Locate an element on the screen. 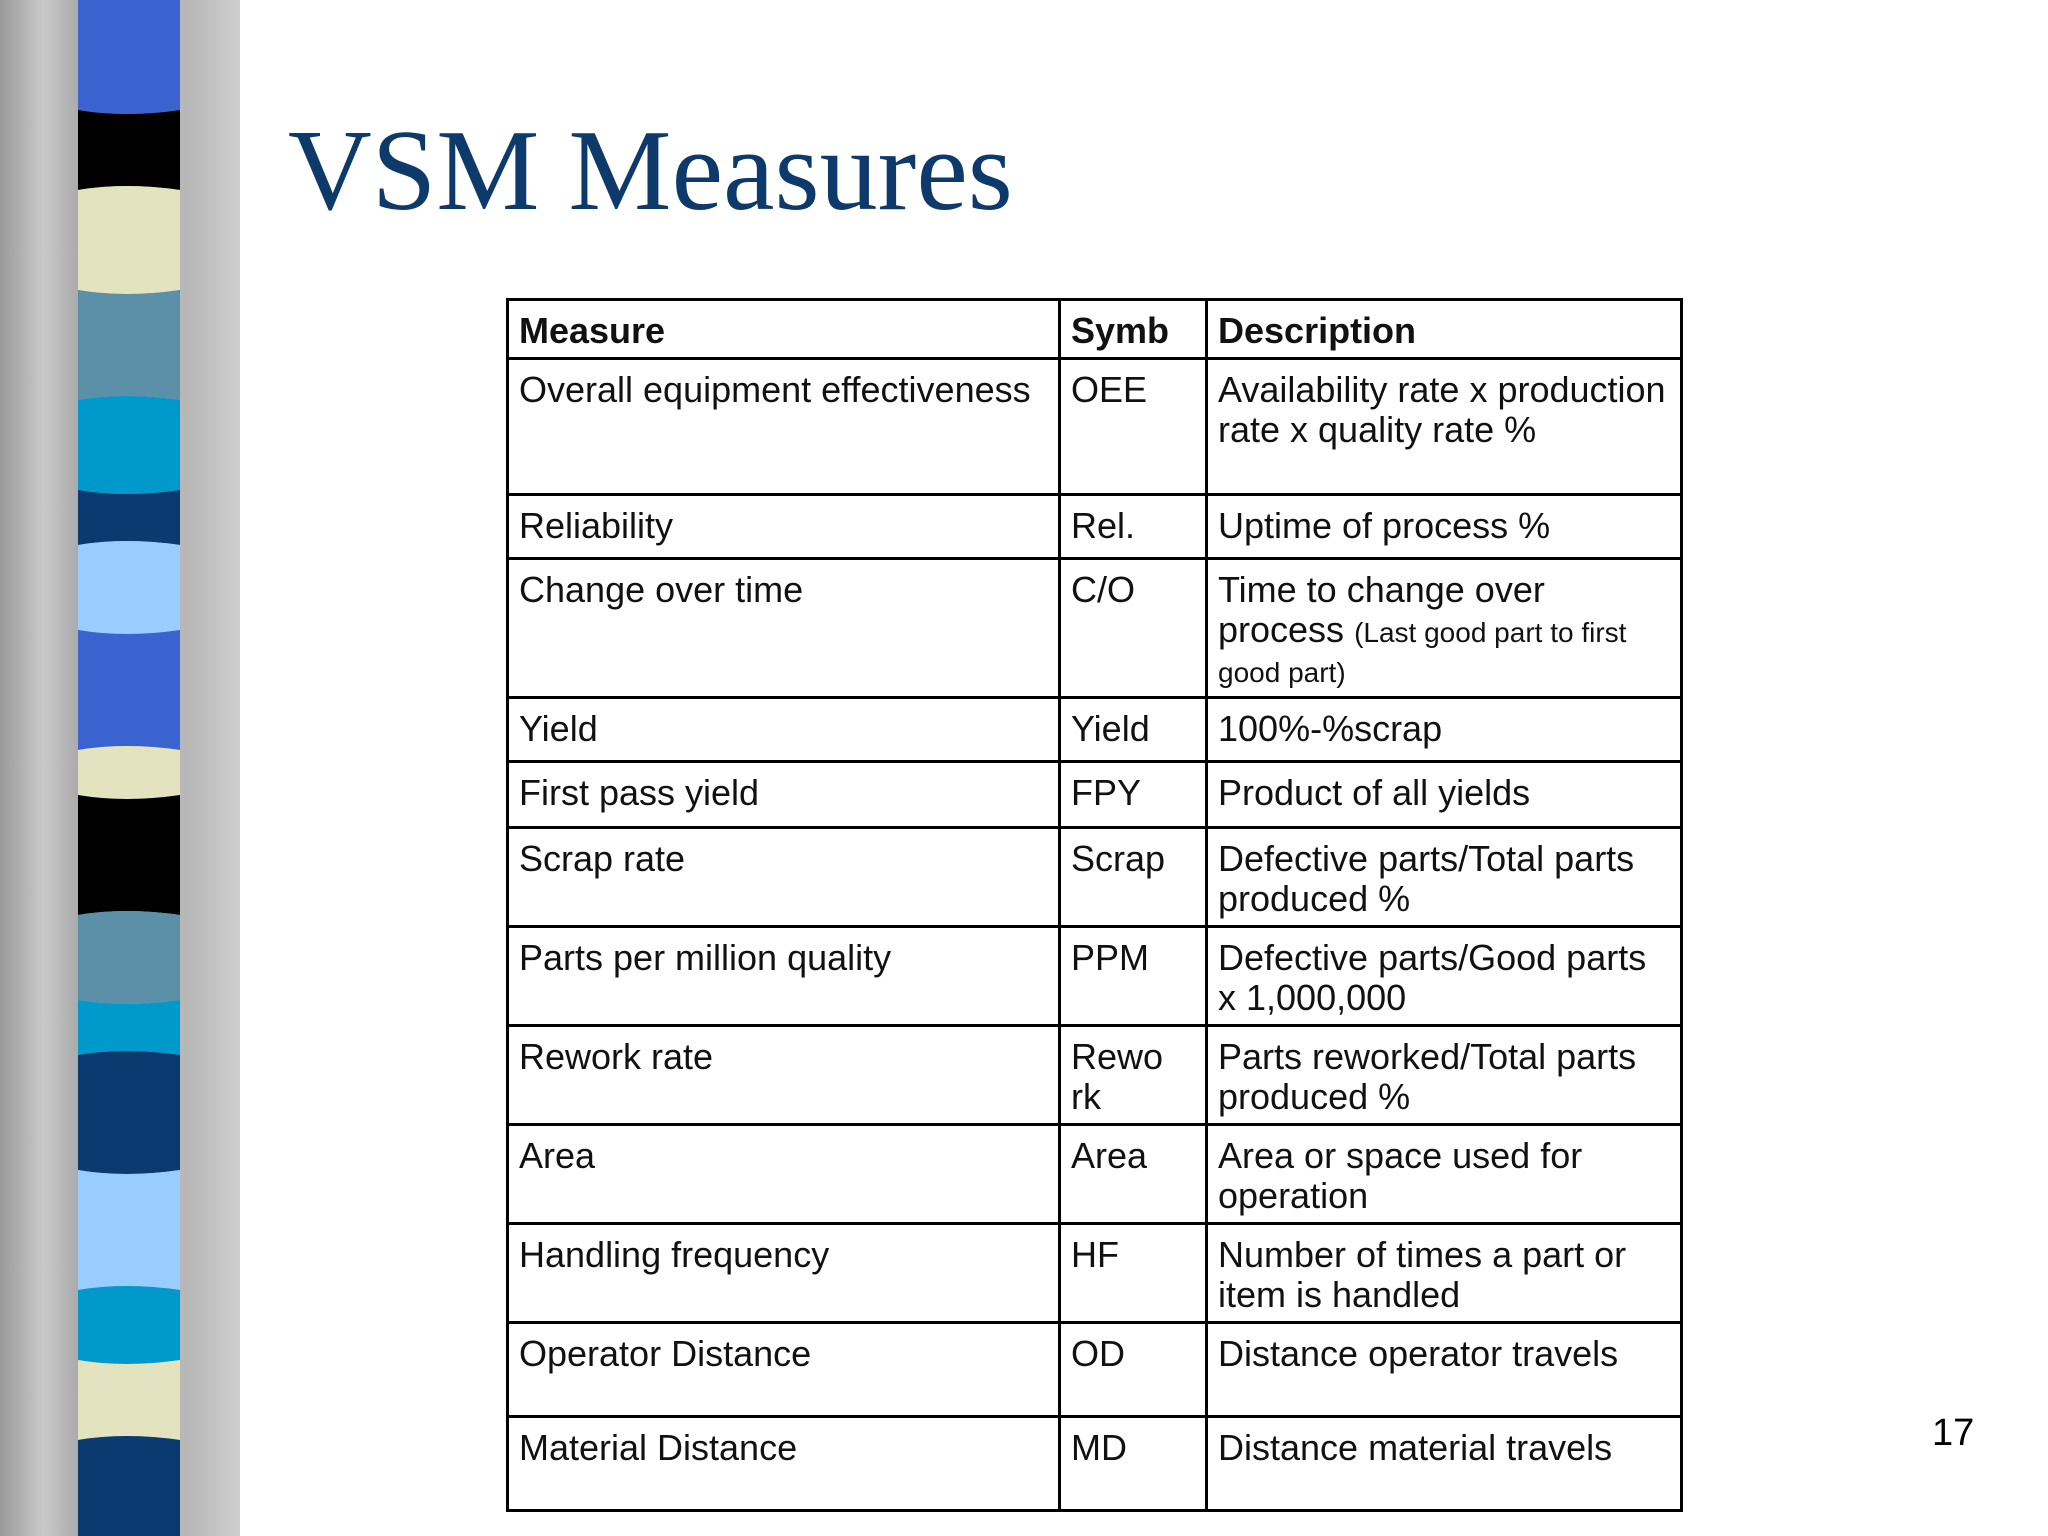 The image size is (2048, 1536). description-cell: Area or space used for operation is located at coordinates (1444, 1174).